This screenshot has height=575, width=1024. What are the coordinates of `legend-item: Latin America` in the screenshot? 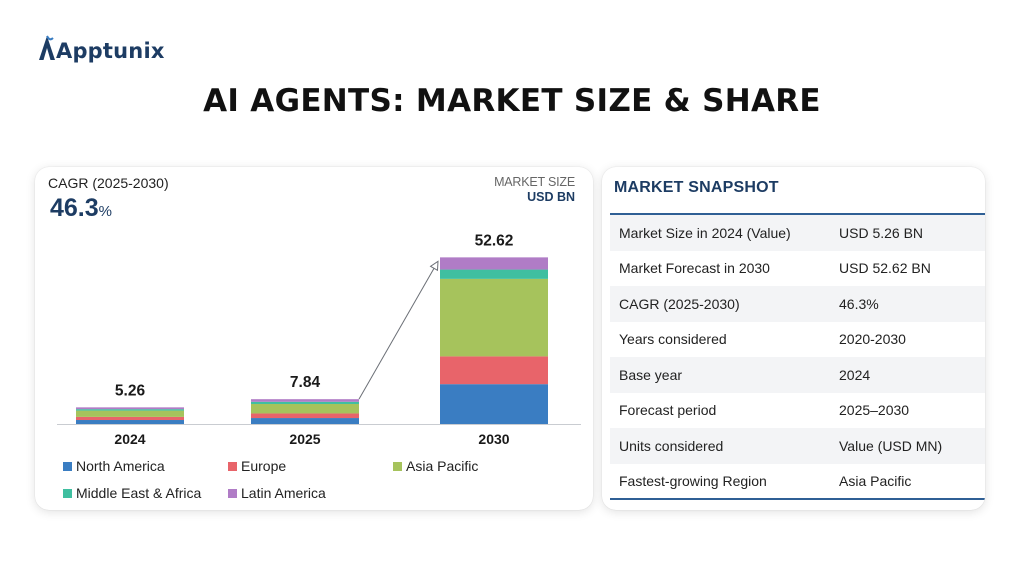 It's located at (277, 493).